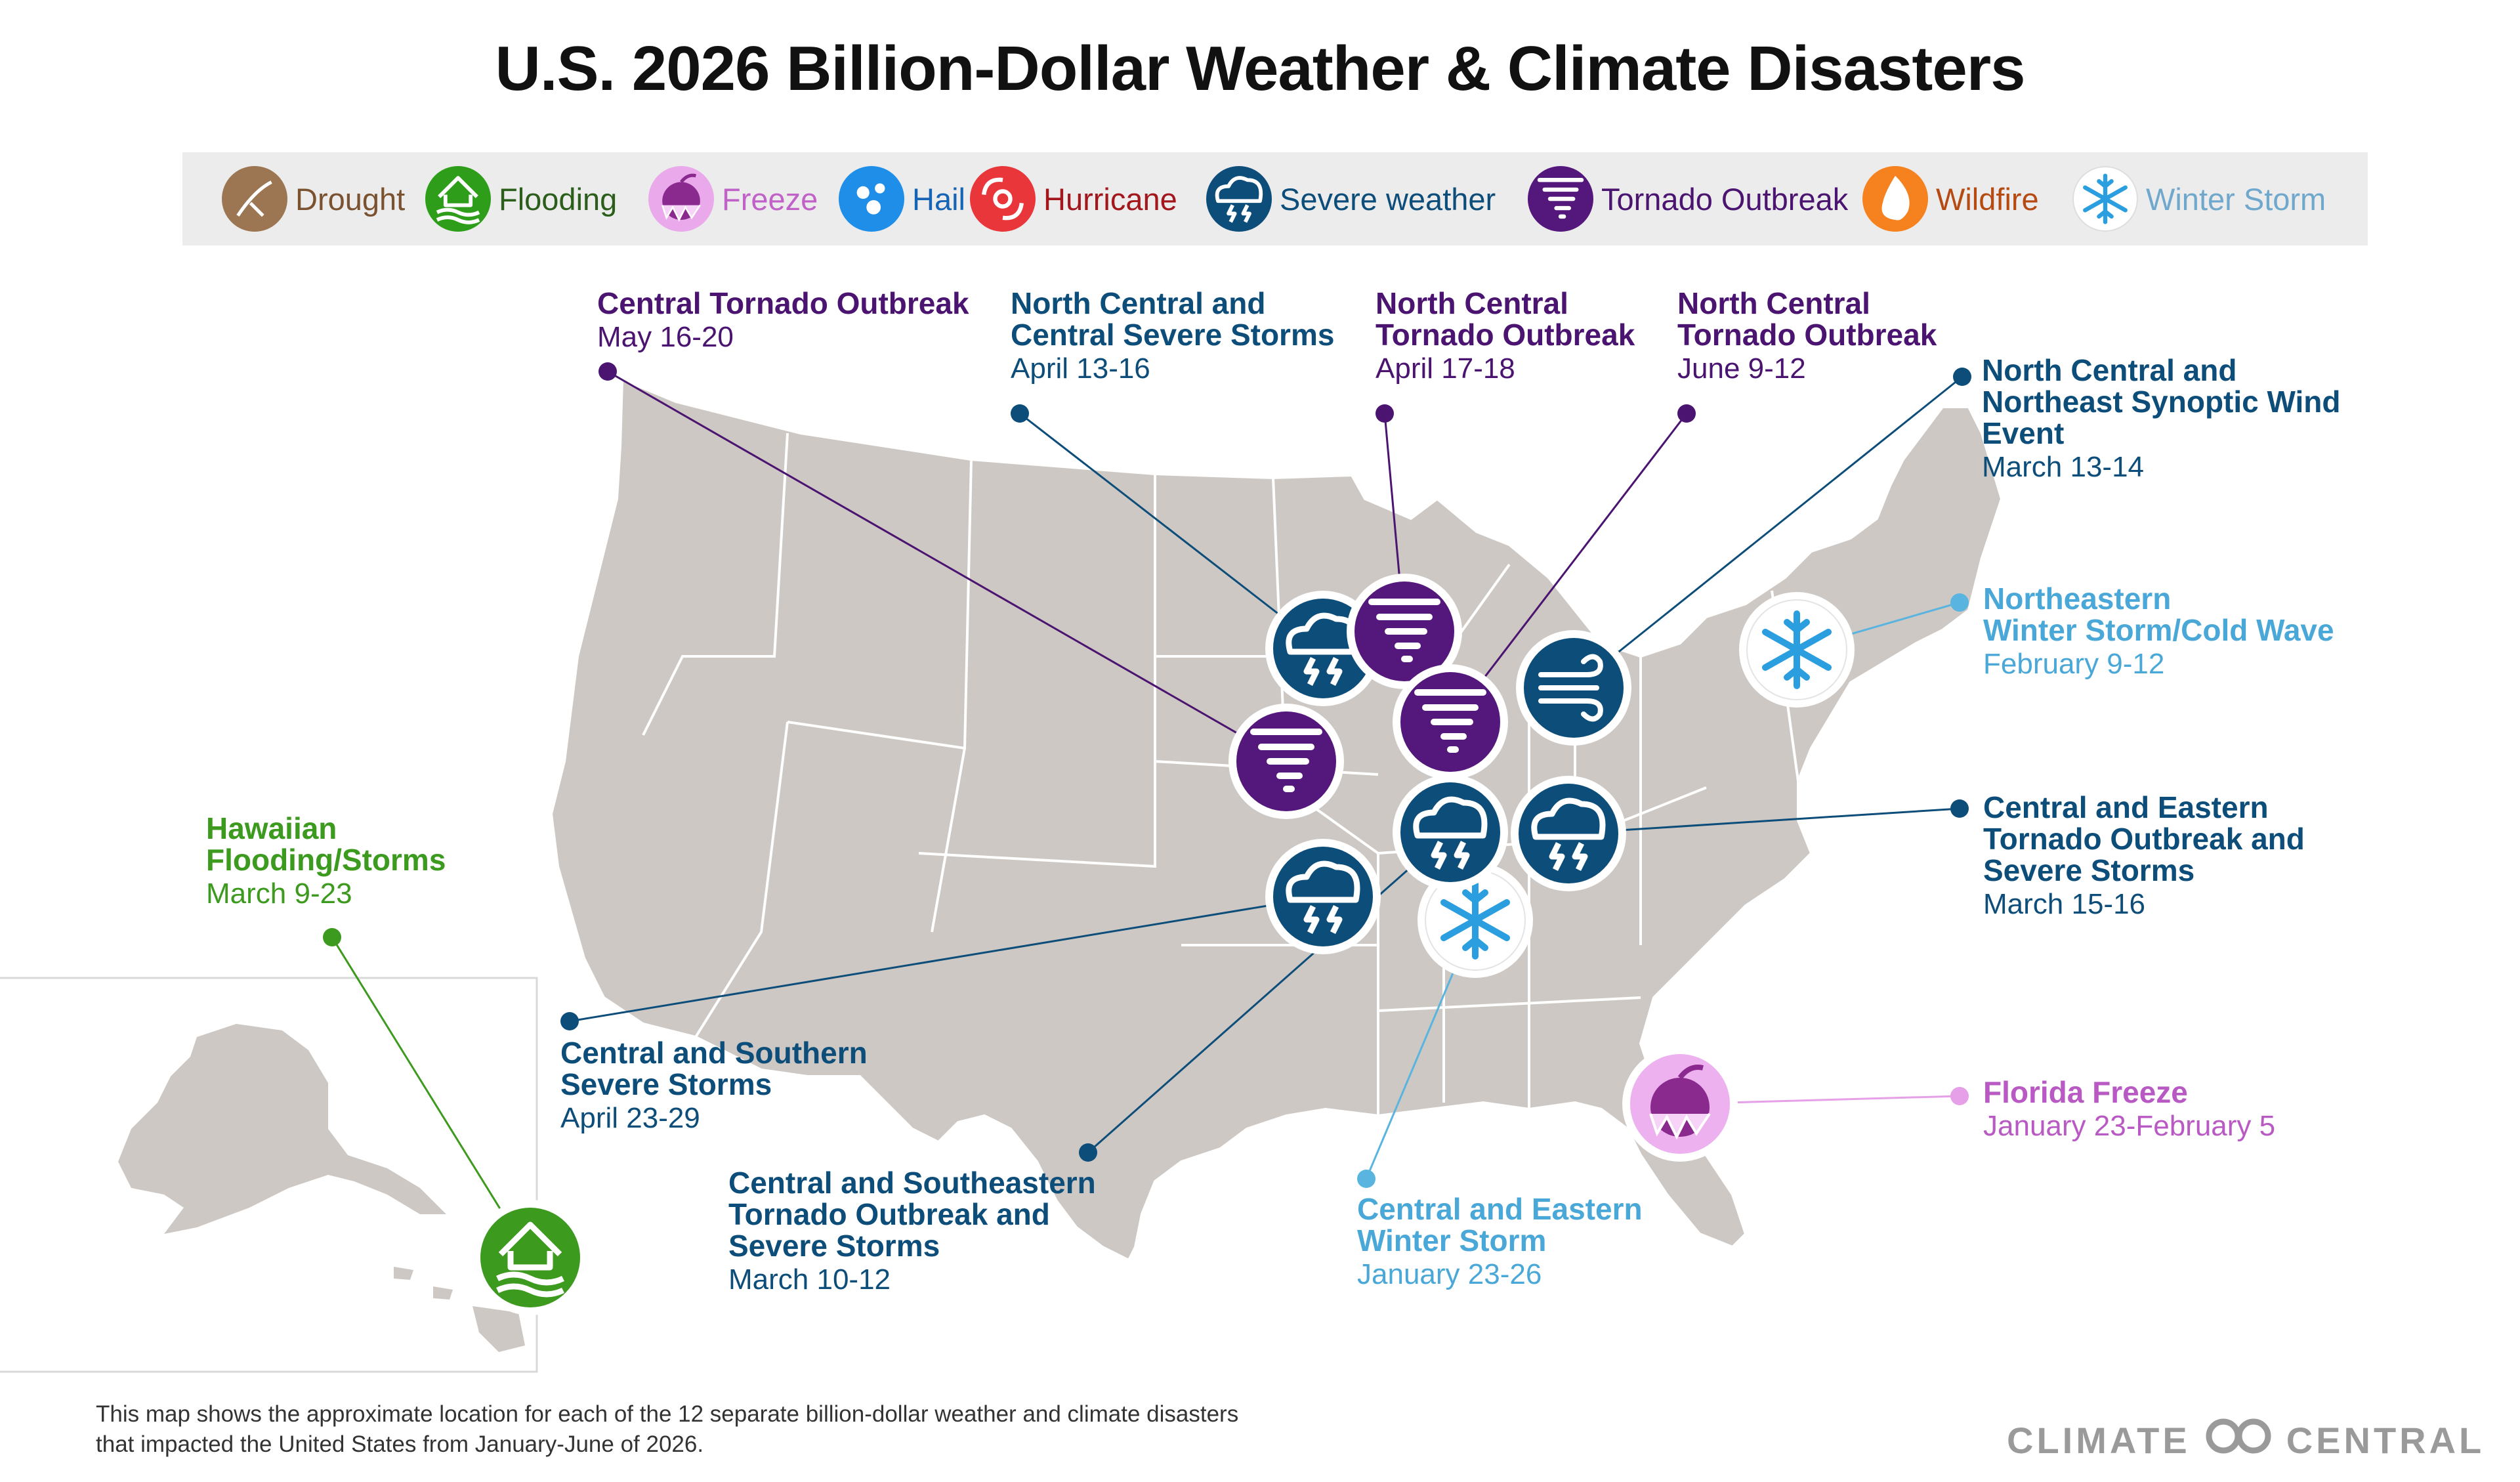 The image size is (2520, 1482). Describe the element at coordinates (1725, 199) in the screenshot. I see `legend-label: Tornado Outbreak` at that location.